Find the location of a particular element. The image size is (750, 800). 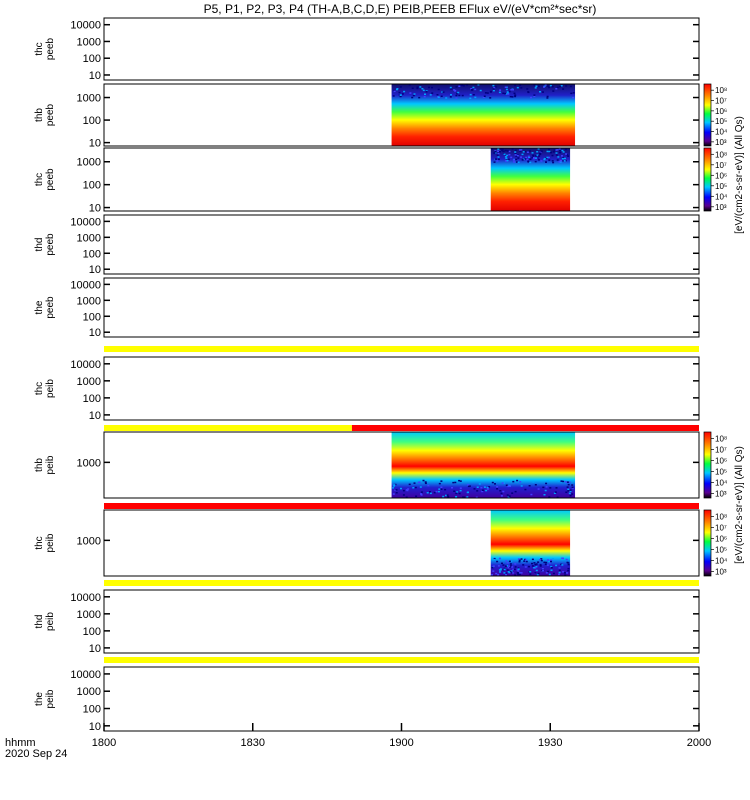

panel-probe-label: thd is located at coordinates (39, 622).